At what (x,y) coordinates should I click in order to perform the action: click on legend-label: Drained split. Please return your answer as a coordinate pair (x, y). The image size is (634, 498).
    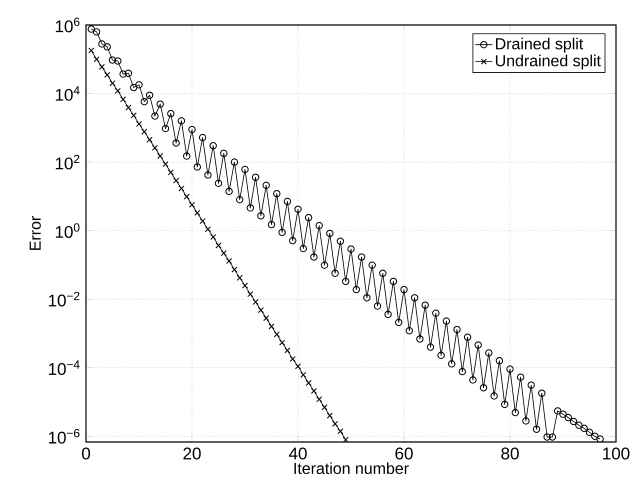
    Looking at the image, I should click on (540, 45).